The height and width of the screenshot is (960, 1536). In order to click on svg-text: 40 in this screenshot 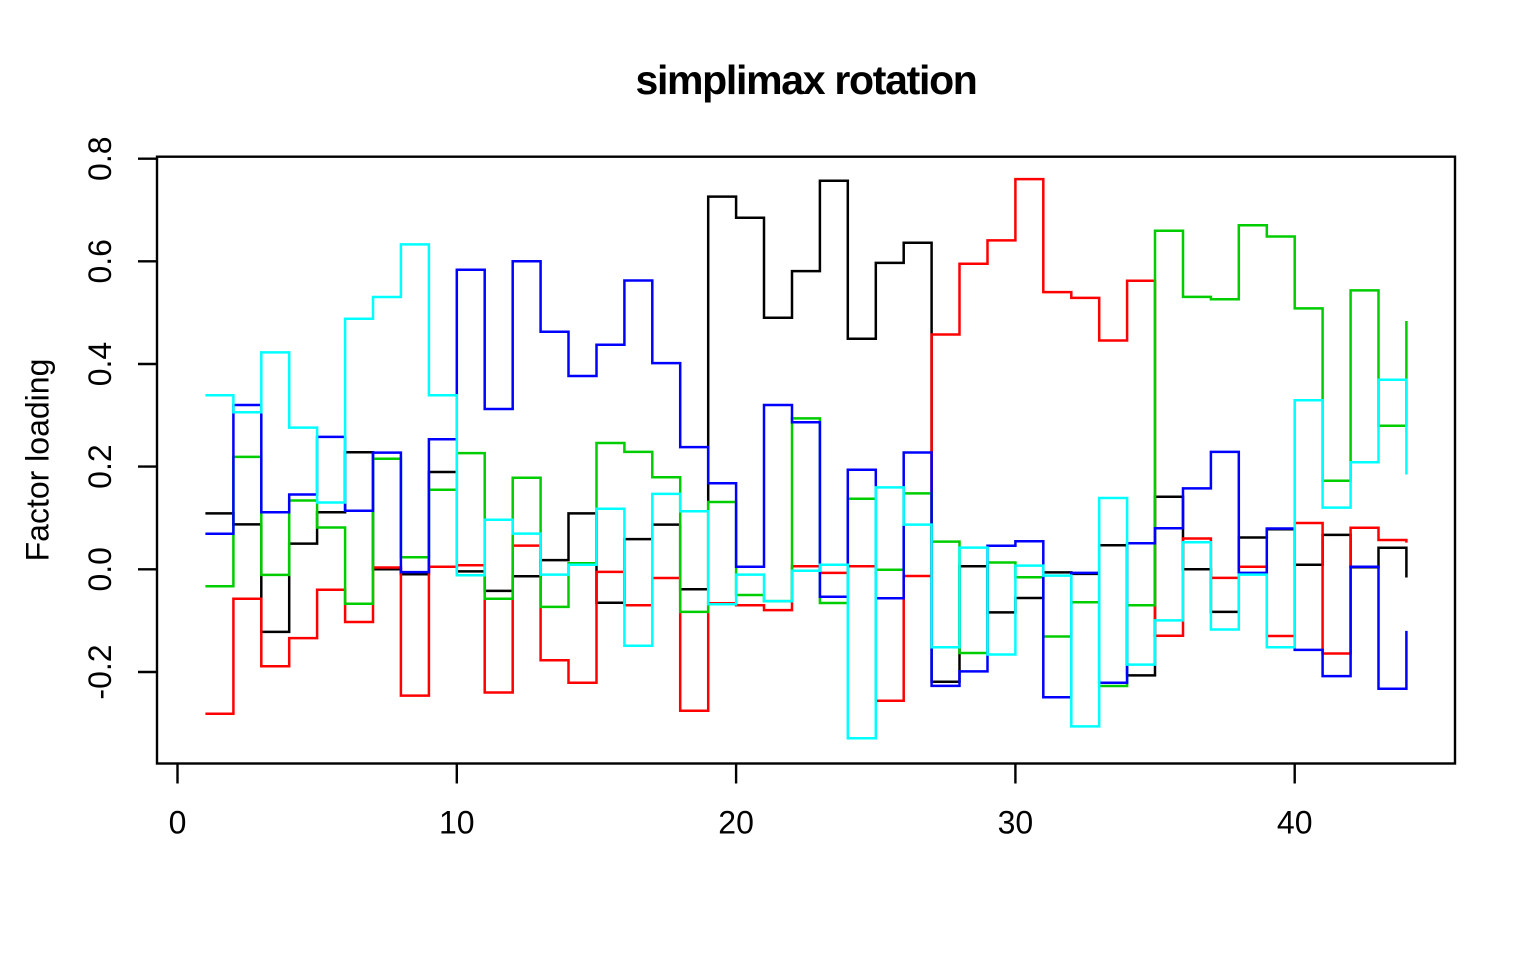, I will do `click(1295, 823)`.